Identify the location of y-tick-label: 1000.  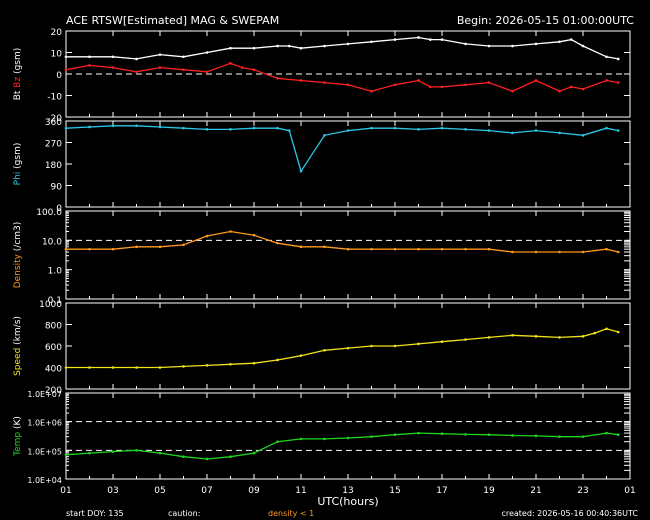
(50, 305).